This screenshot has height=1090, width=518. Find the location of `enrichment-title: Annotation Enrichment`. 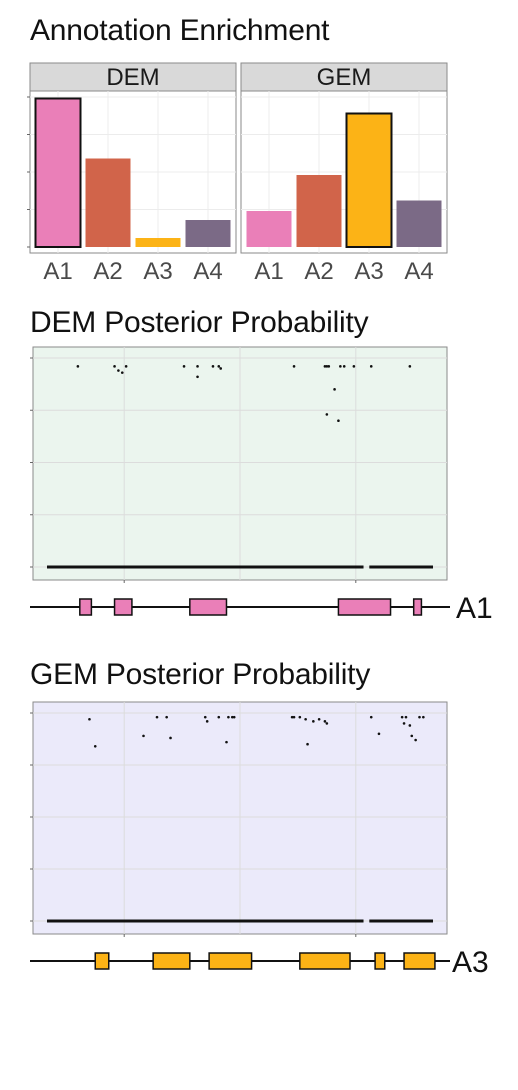

enrichment-title: Annotation Enrichment is located at coordinates (180, 30).